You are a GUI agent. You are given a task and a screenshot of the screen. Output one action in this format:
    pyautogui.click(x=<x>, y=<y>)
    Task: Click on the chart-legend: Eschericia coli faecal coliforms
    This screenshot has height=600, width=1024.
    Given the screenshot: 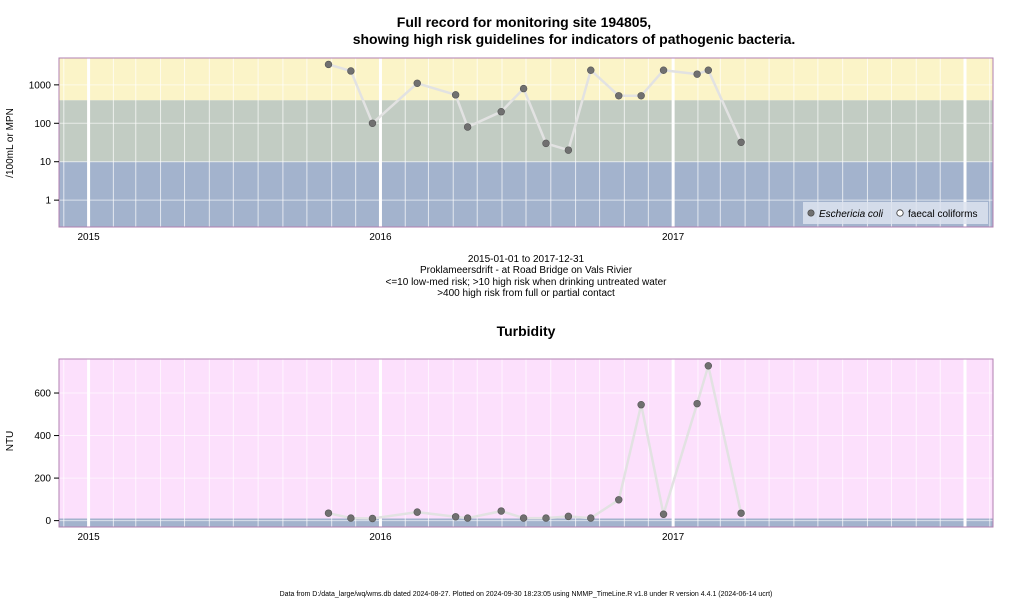 What is the action you would take?
    pyautogui.click(x=895, y=213)
    